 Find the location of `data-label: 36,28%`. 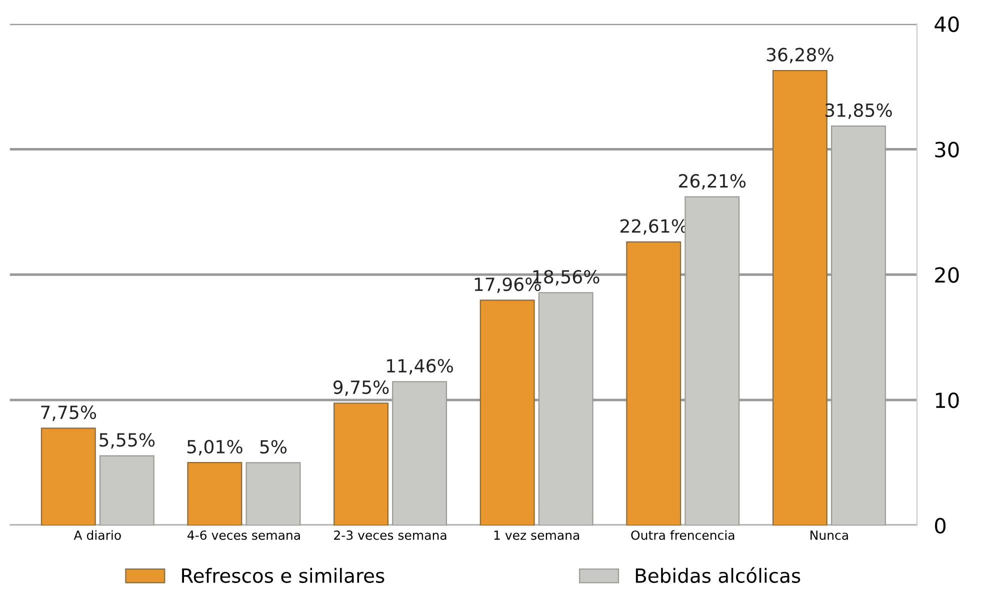

data-label: 36,28% is located at coordinates (800, 56).